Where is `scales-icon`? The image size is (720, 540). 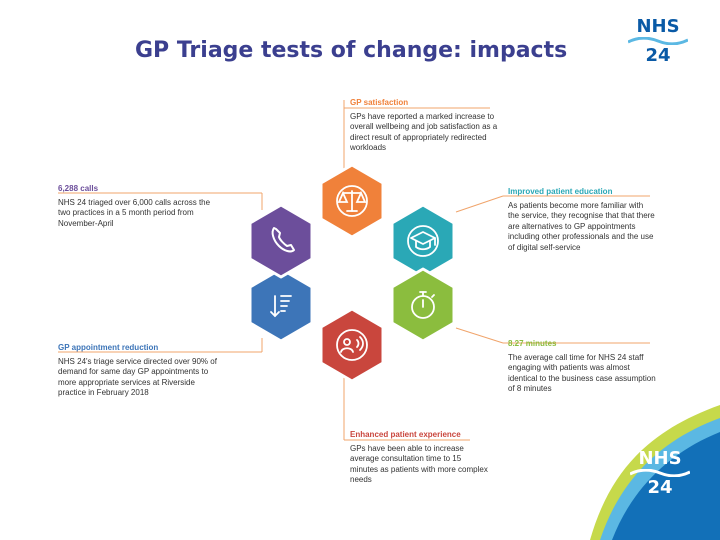
scales-icon is located at coordinates (352, 201).